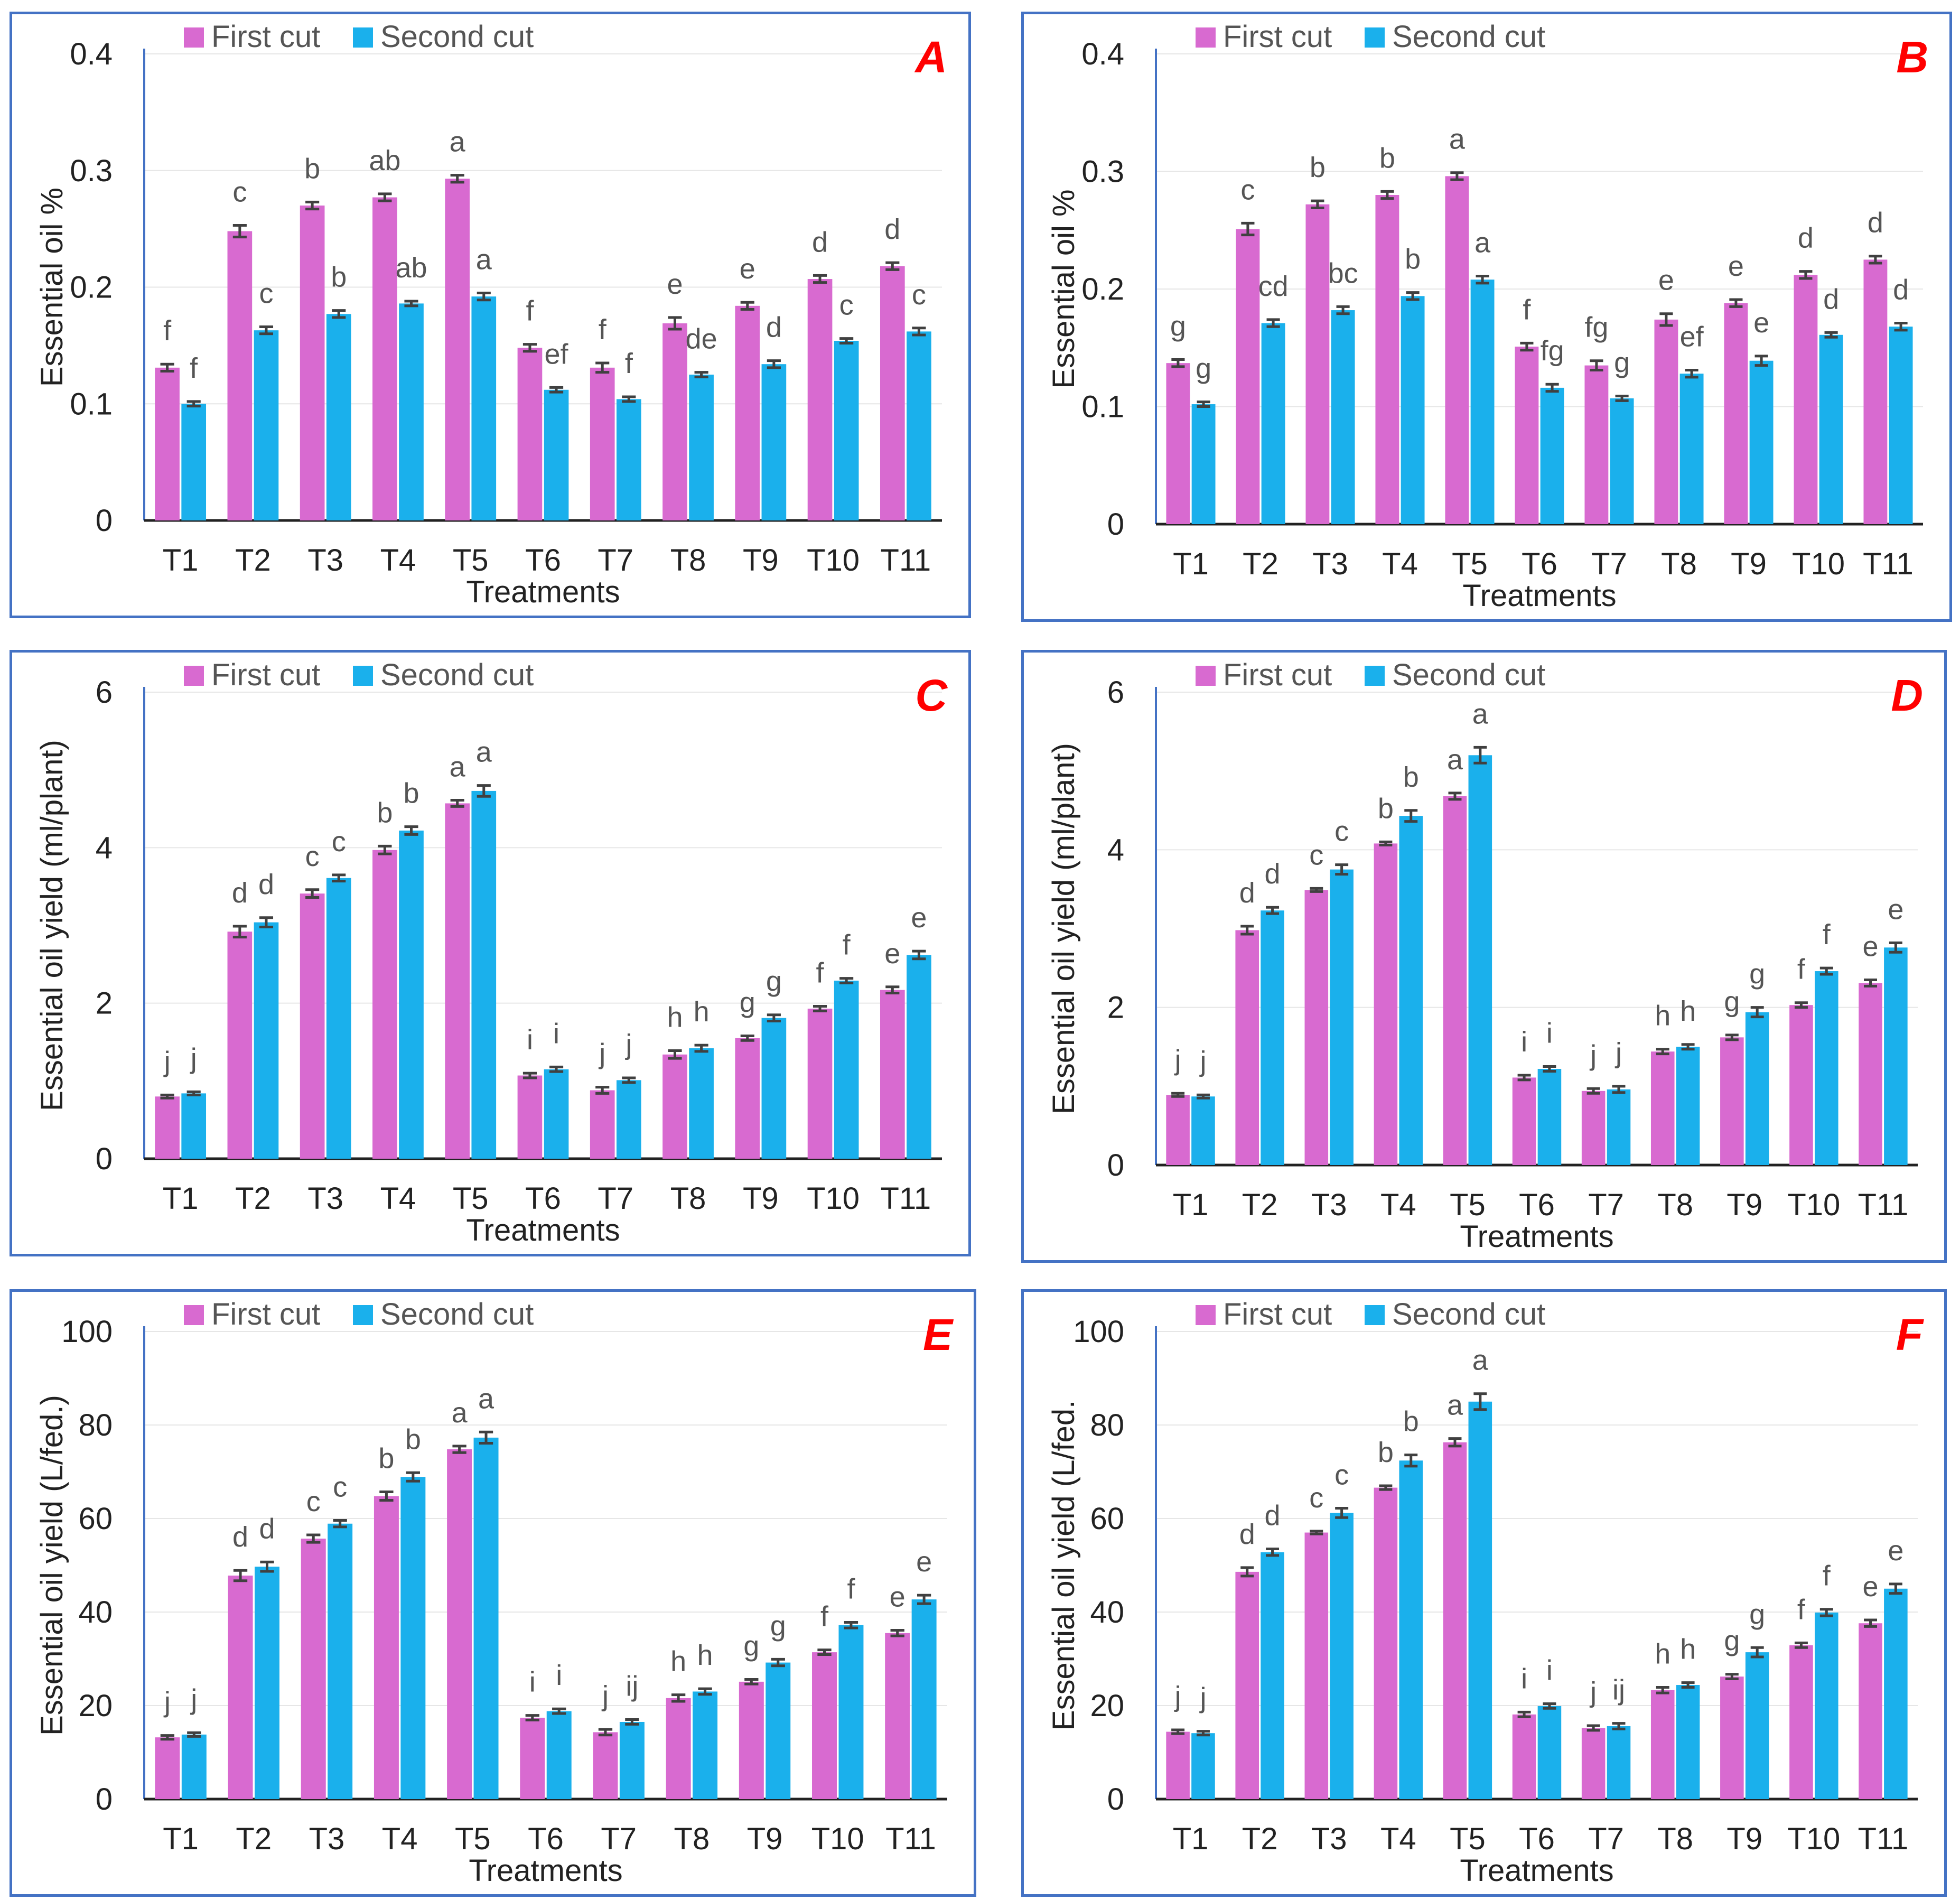  I want to click on significance-letter: ef, so click(1692, 337).